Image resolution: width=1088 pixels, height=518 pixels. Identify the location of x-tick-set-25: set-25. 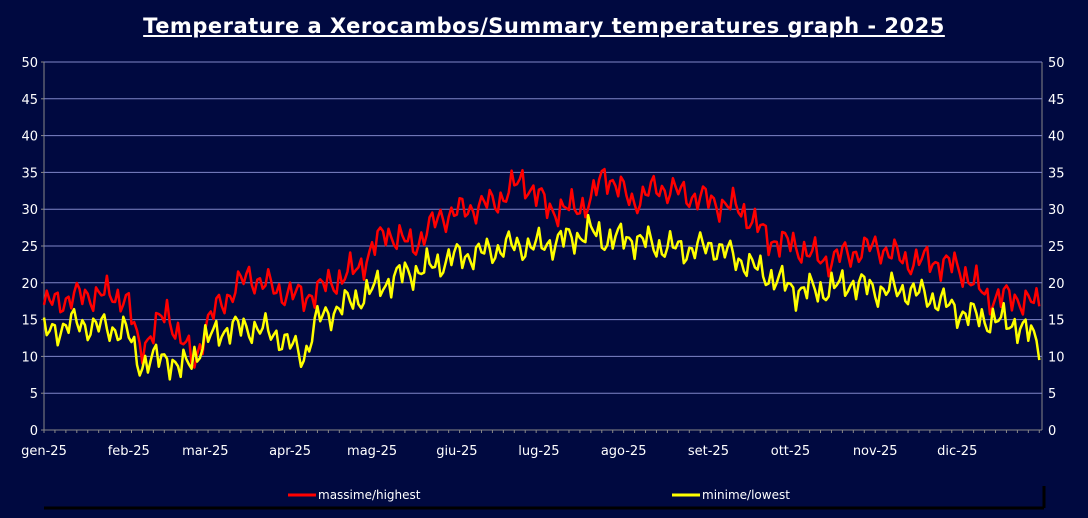
(708, 451).